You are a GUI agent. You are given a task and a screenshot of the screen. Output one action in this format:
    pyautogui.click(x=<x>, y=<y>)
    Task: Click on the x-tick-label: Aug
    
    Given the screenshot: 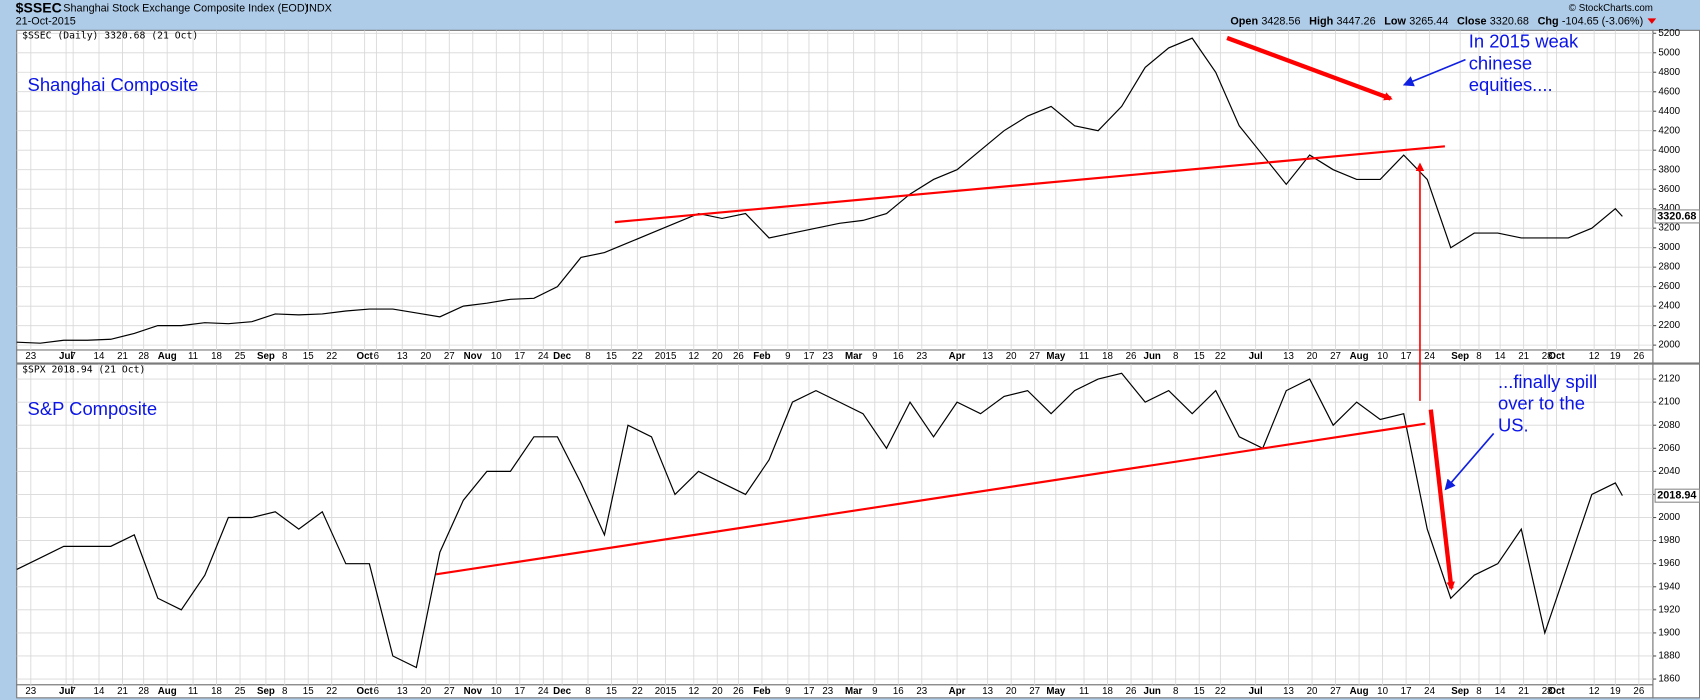 What is the action you would take?
    pyautogui.click(x=167, y=691)
    